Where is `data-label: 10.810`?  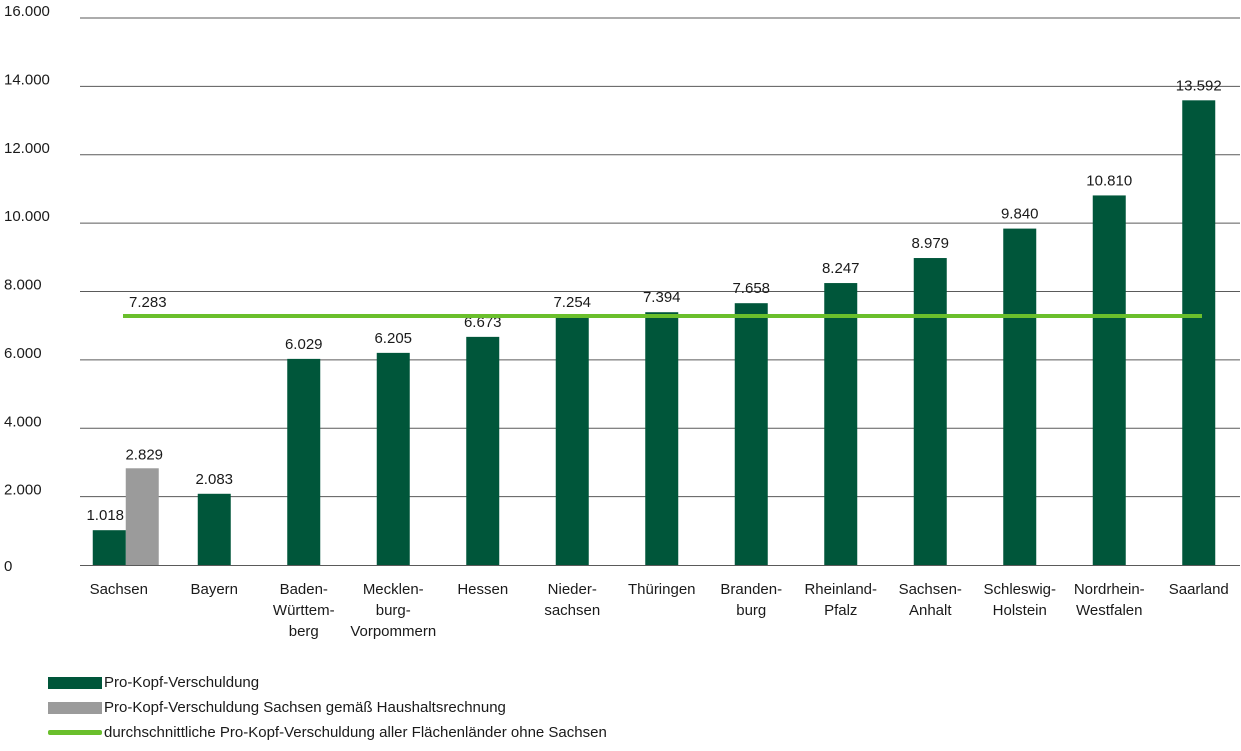 data-label: 10.810 is located at coordinates (1109, 180).